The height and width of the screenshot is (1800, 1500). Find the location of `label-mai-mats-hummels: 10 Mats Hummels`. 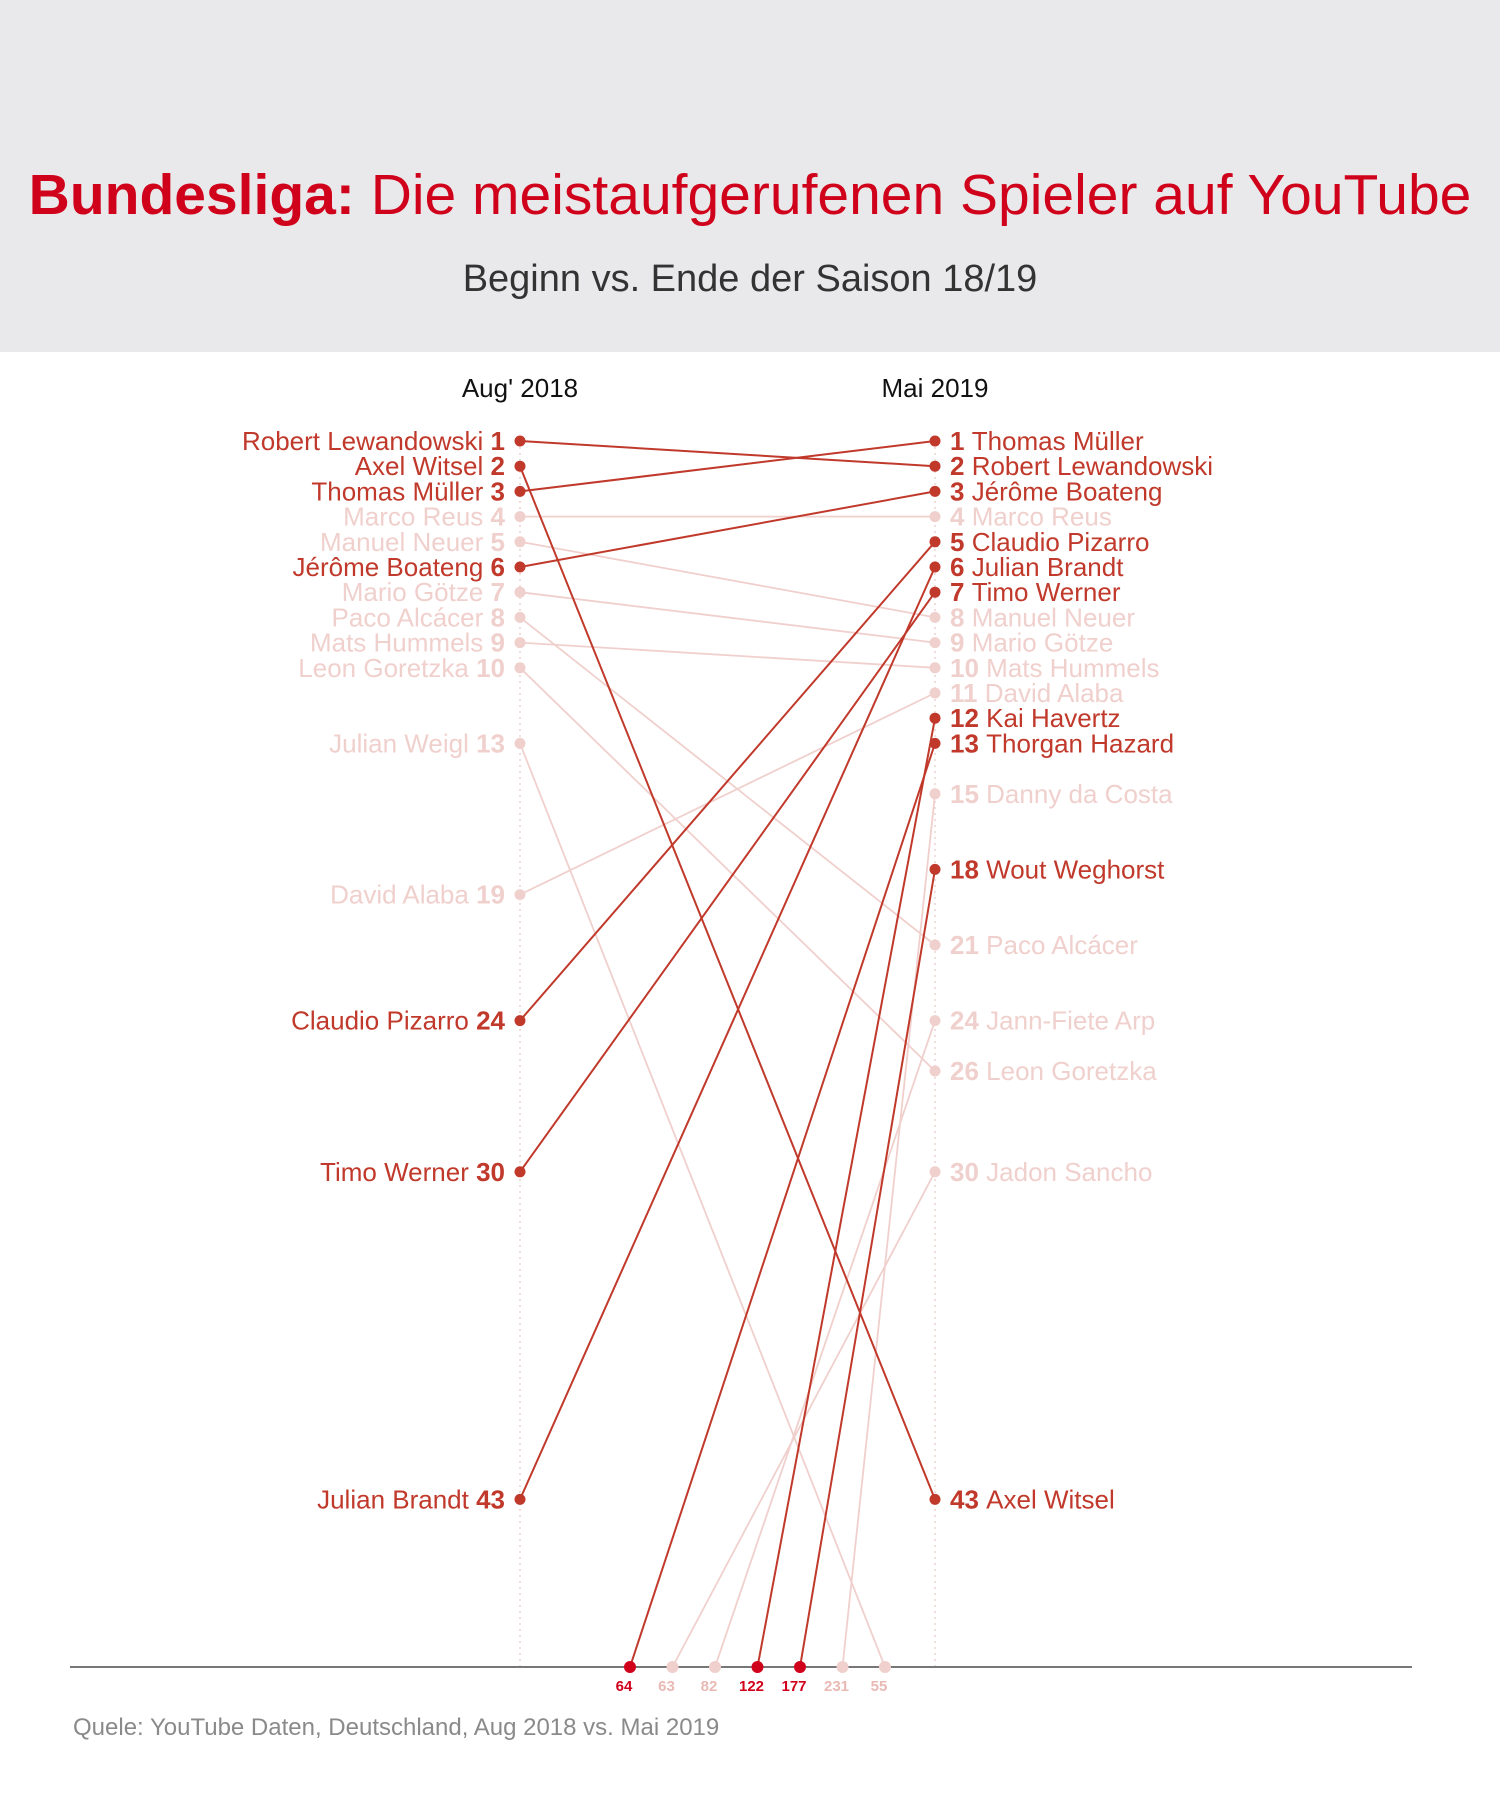

label-mai-mats-hummels: 10 Mats Hummels is located at coordinates (1055, 668).